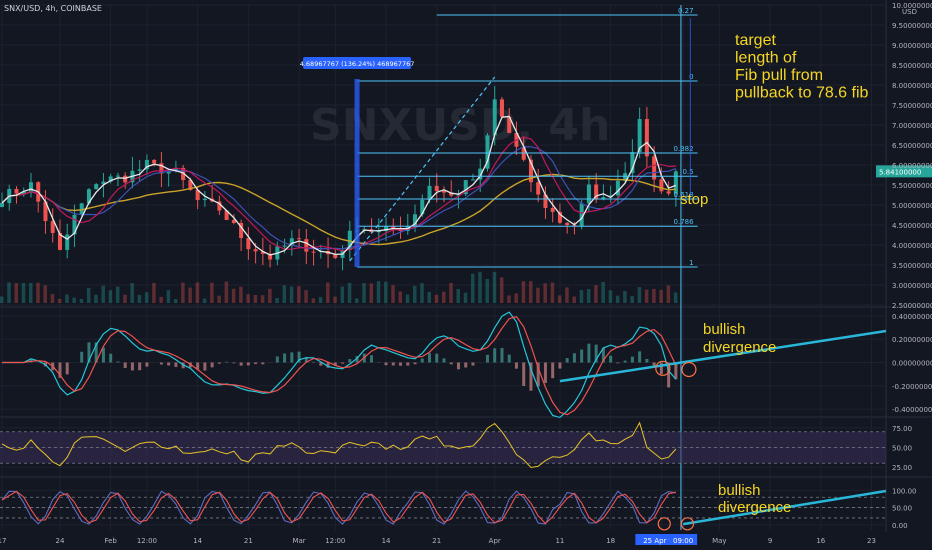 The height and width of the screenshot is (550, 932). Describe the element at coordinates (912, 206) in the screenshot. I see `y-tick-label-0-10: 5.00000000` at that location.